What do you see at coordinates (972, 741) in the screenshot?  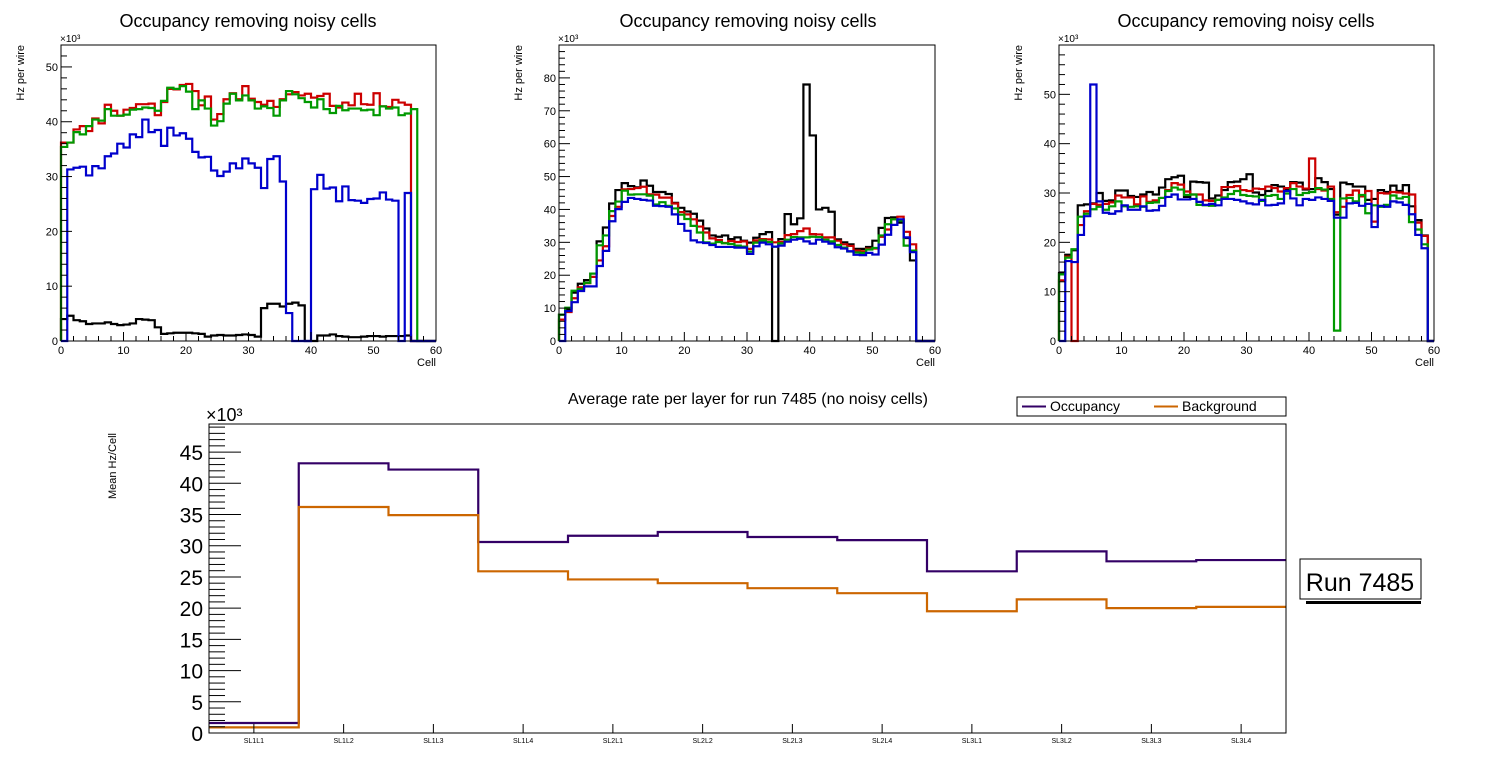 I see `x-tick-label: SL3L1` at bounding box center [972, 741].